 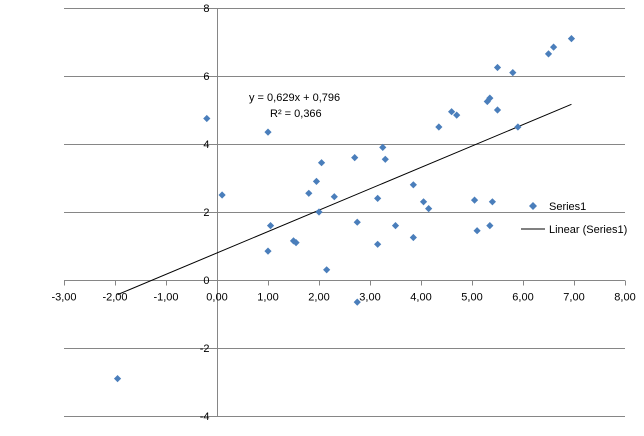 I want to click on x-tick-label: 4,00, so click(x=420, y=298).